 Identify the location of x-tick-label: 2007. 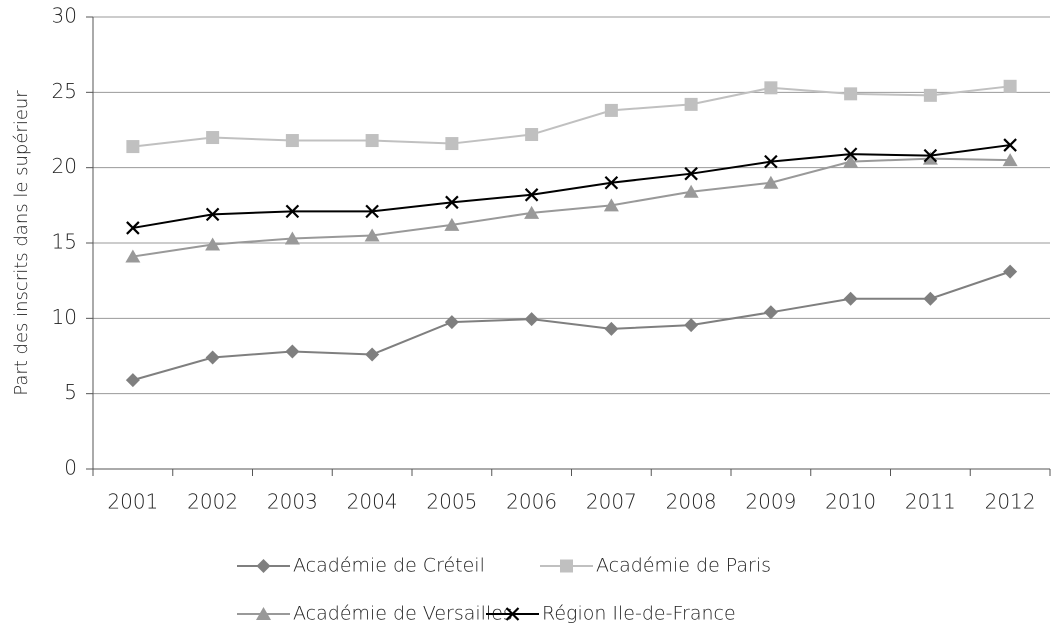
(611, 502).